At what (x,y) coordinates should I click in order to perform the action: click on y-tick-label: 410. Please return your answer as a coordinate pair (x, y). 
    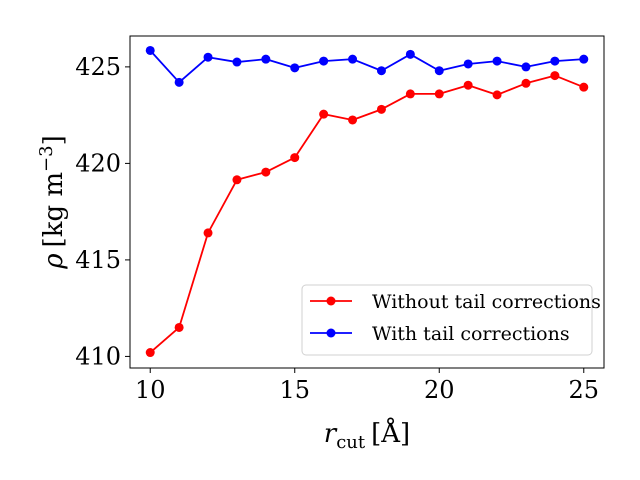
    Looking at the image, I should click on (98, 356).